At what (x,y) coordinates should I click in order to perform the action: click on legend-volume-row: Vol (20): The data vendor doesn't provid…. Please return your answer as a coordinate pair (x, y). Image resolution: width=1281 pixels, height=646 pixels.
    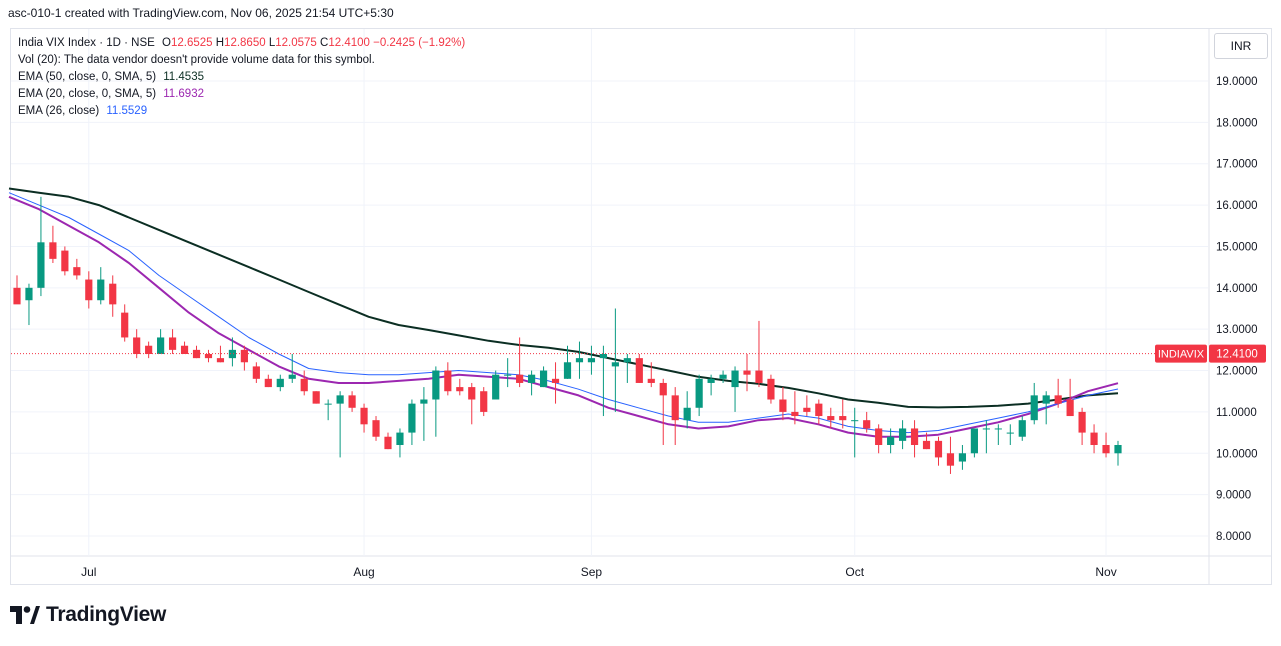
    Looking at the image, I should click on (241, 60).